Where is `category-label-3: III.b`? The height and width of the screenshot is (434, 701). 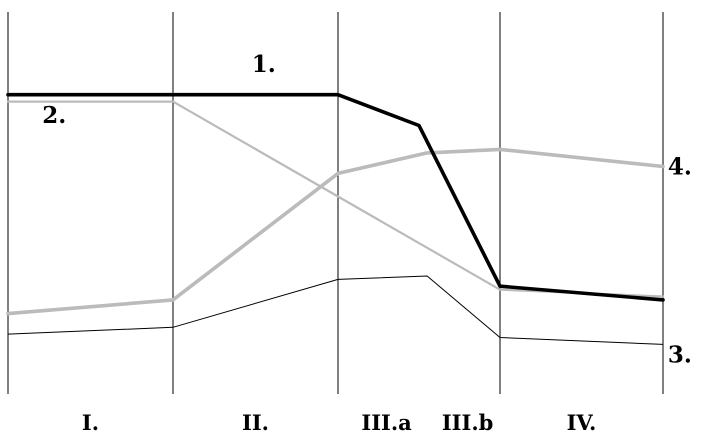 category-label-3: III.b is located at coordinates (467, 422).